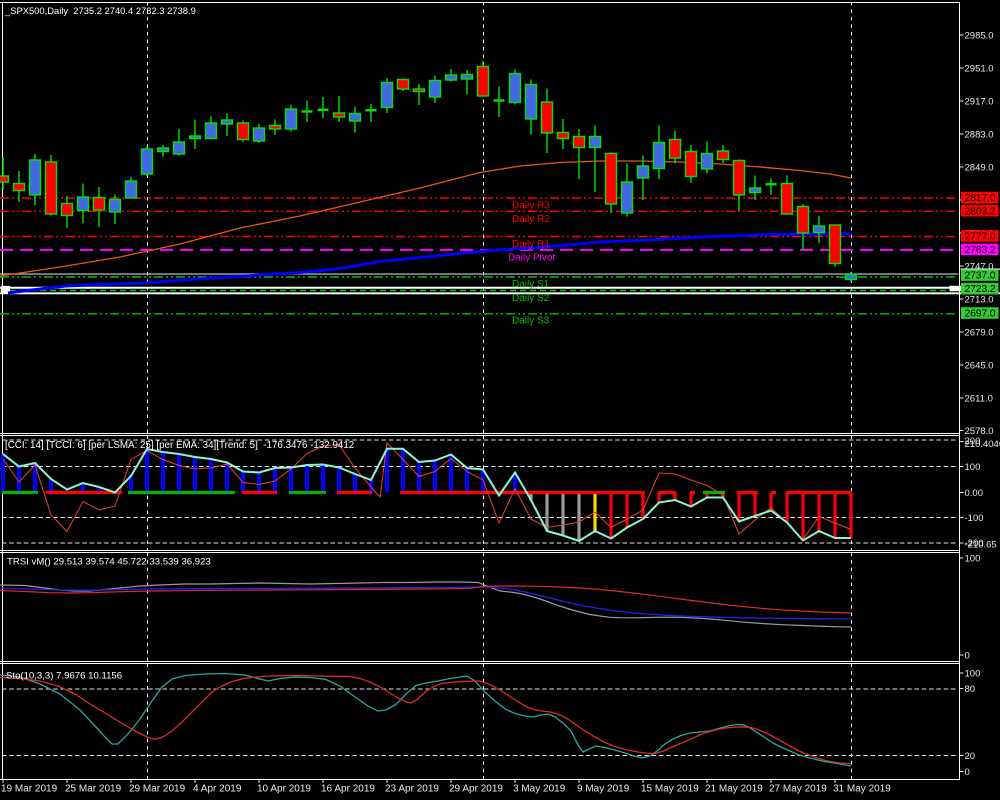  Describe the element at coordinates (974, 518) in the screenshot. I see `svg-text: -100` at that location.